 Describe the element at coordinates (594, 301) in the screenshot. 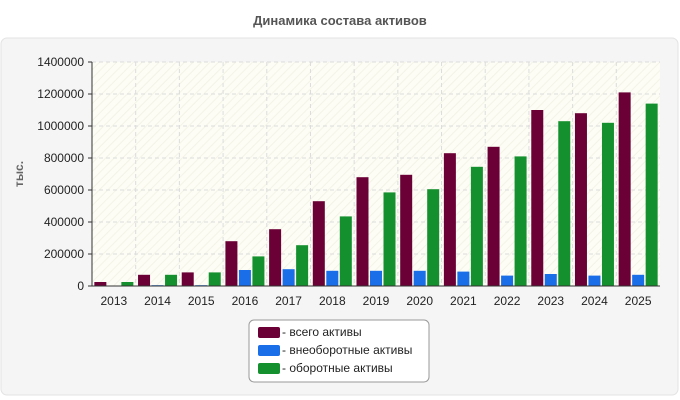

I see `x-tick-label: 2024` at that location.